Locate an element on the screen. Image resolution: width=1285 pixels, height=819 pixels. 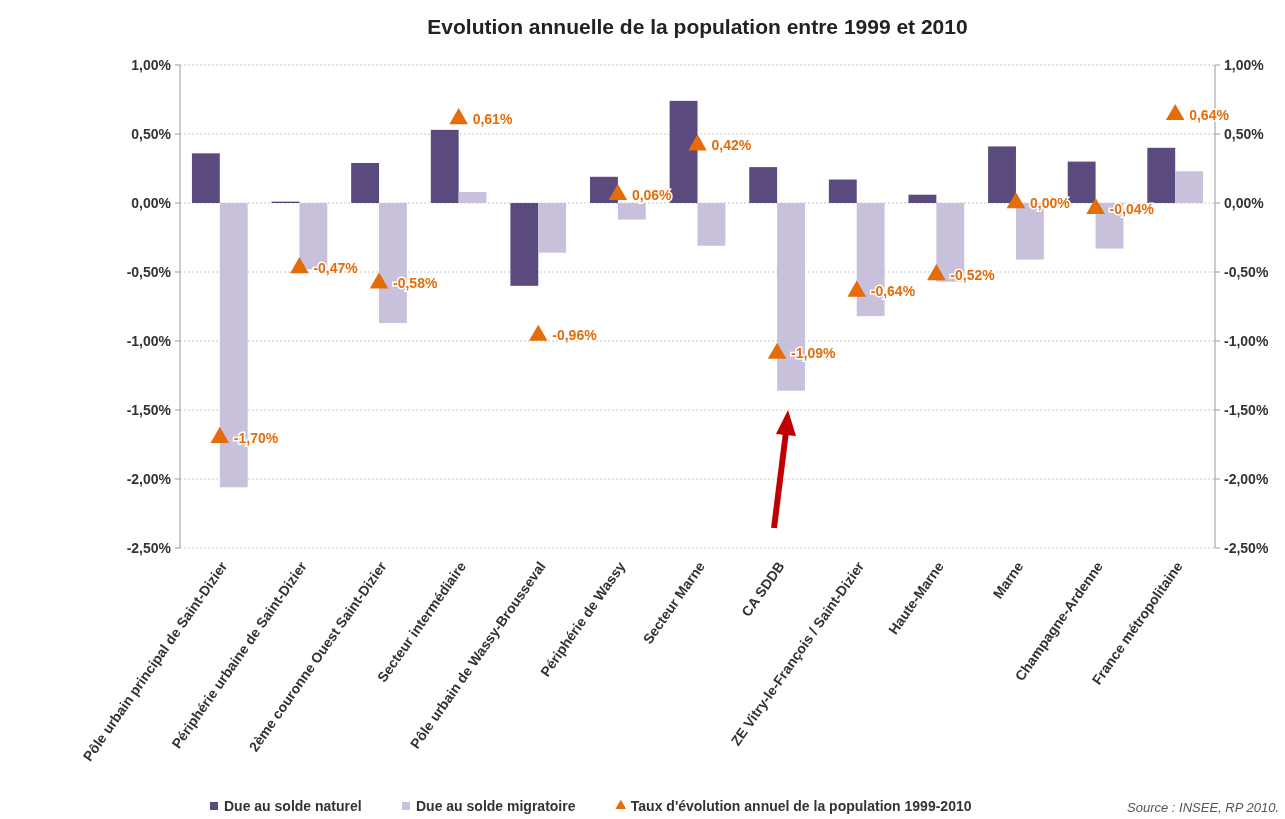
y-tick-label: -1,00% is located at coordinates (149, 341).